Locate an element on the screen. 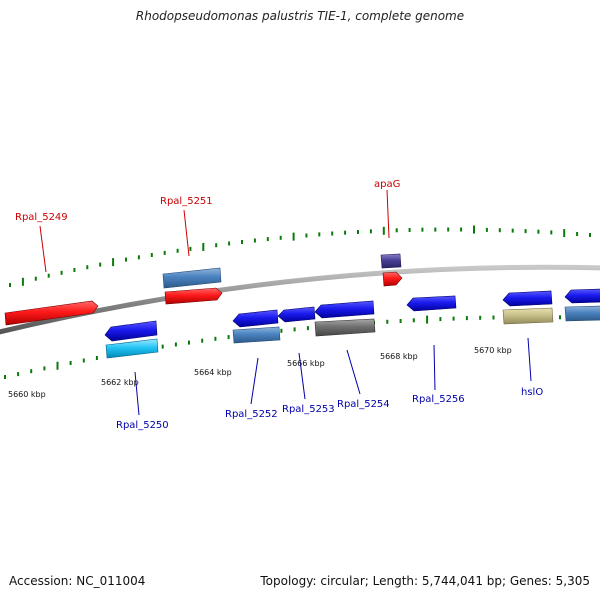  gene-hslo-band is located at coordinates (528, 316).